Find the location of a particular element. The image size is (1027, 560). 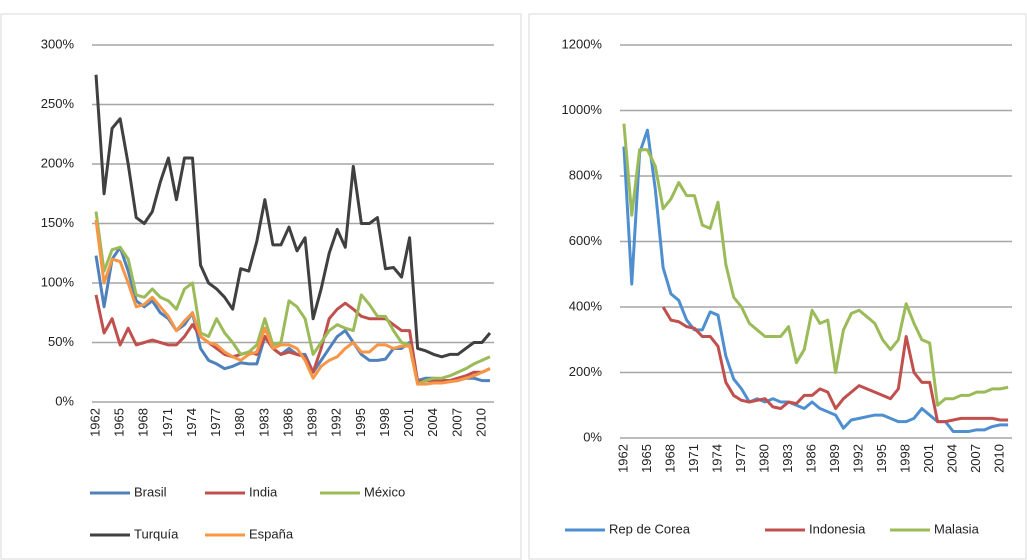

legend-label: Malasia is located at coordinates (957, 528).